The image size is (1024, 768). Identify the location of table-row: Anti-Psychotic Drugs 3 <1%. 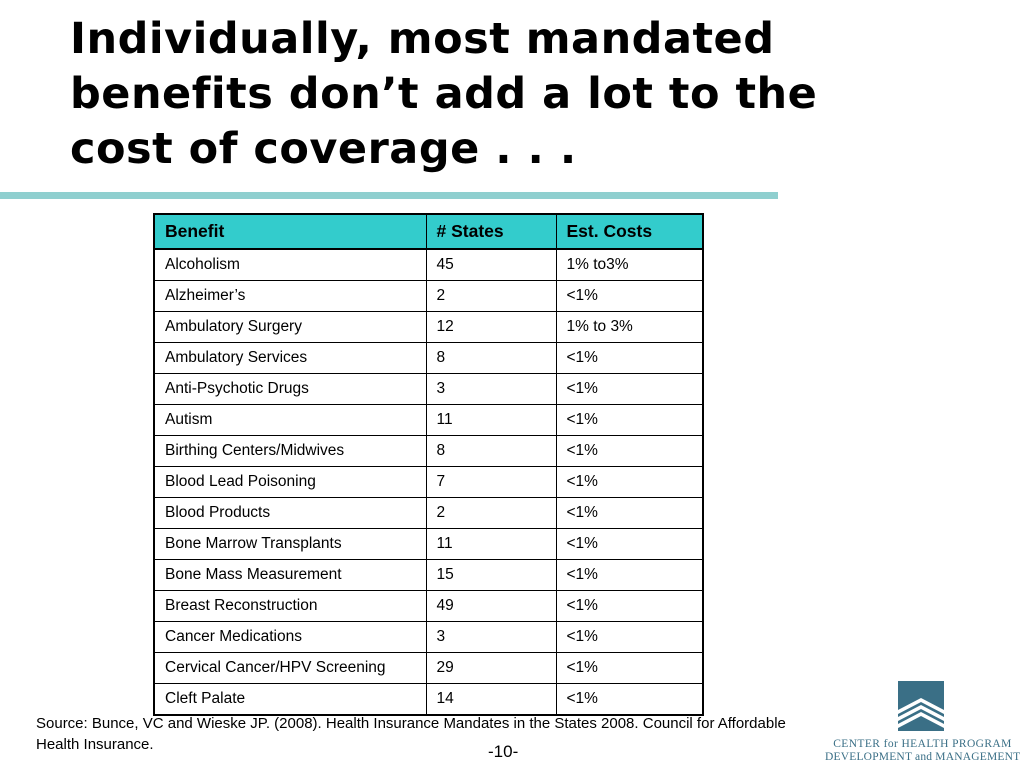
(428, 389).